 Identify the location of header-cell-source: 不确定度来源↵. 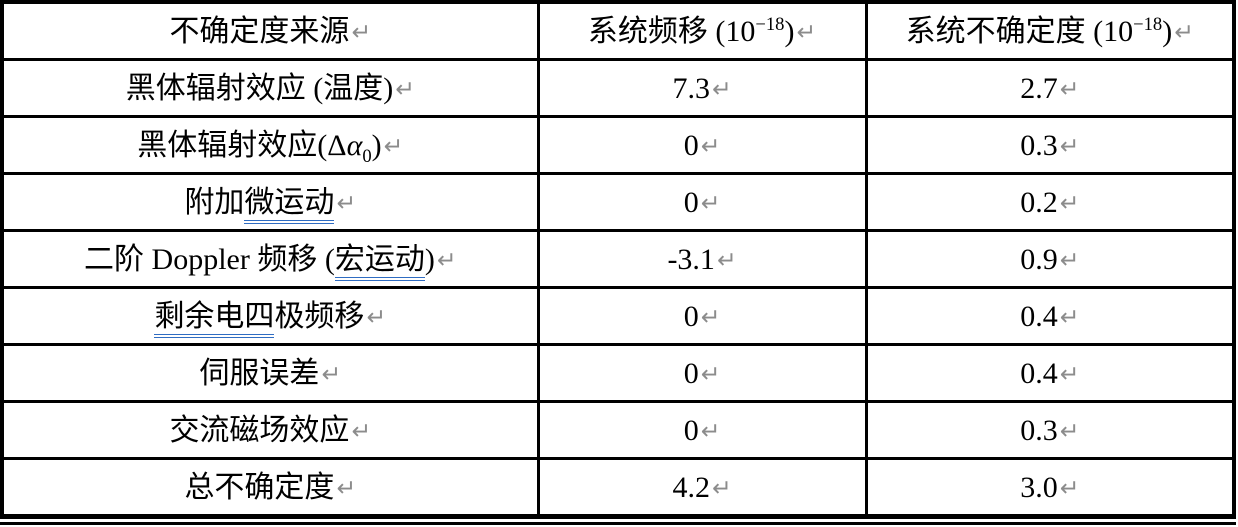
(270, 30).